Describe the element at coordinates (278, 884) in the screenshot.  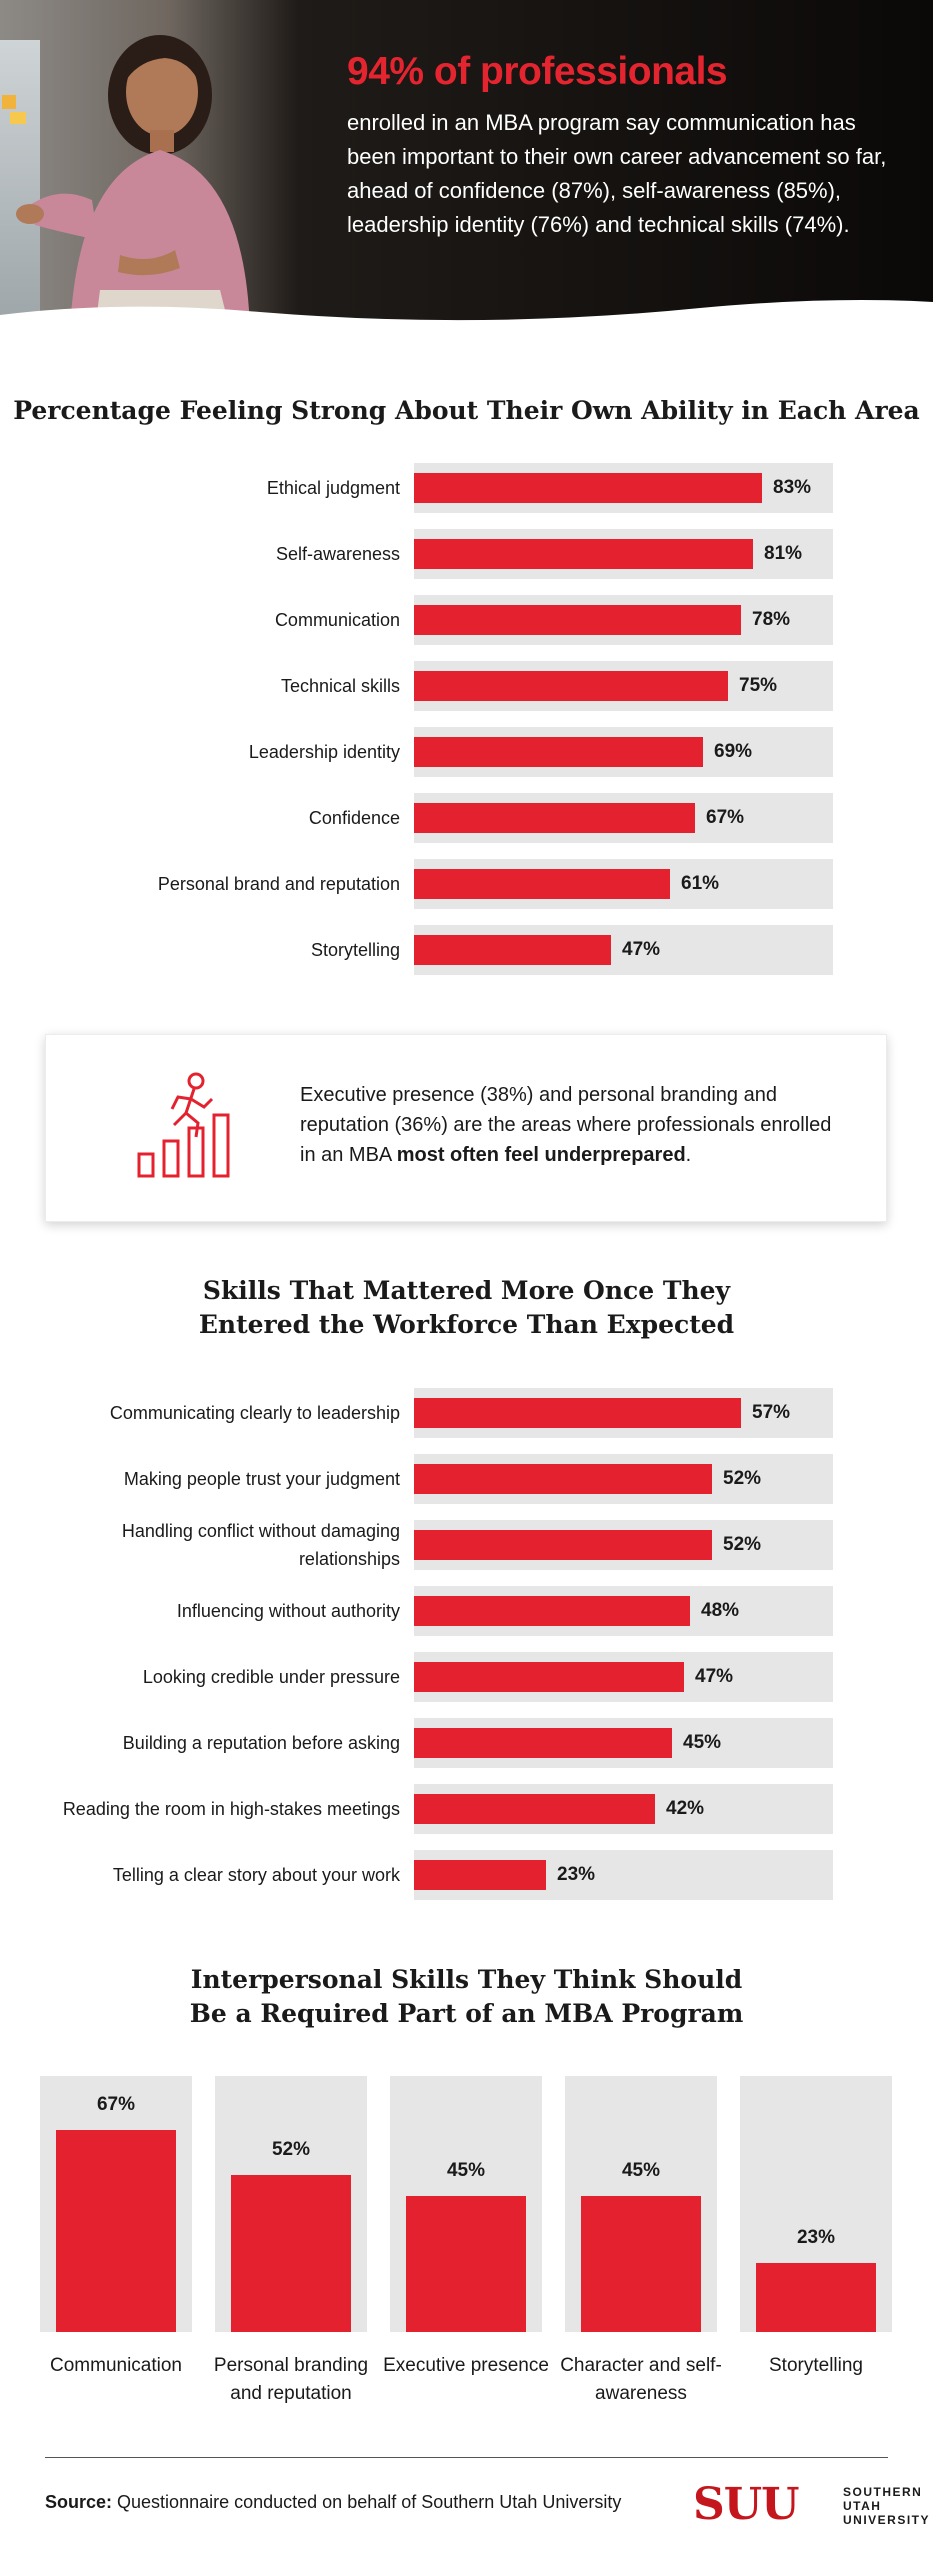
I see `bar-label: Personal brand and reputation` at that location.